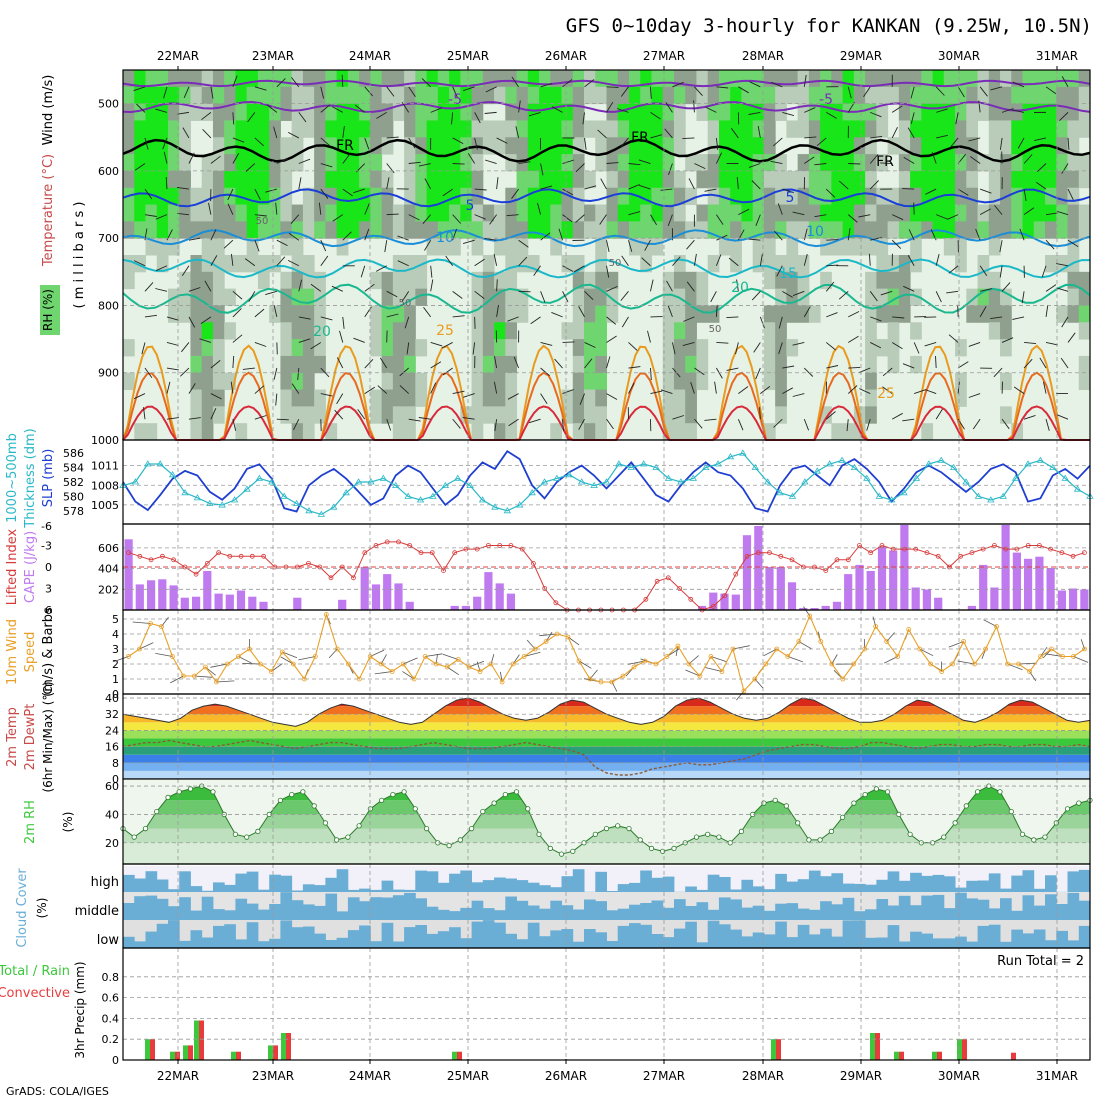 The height and width of the screenshot is (1100, 1100). I want to click on date-label: 25MAR, so click(468, 1076).